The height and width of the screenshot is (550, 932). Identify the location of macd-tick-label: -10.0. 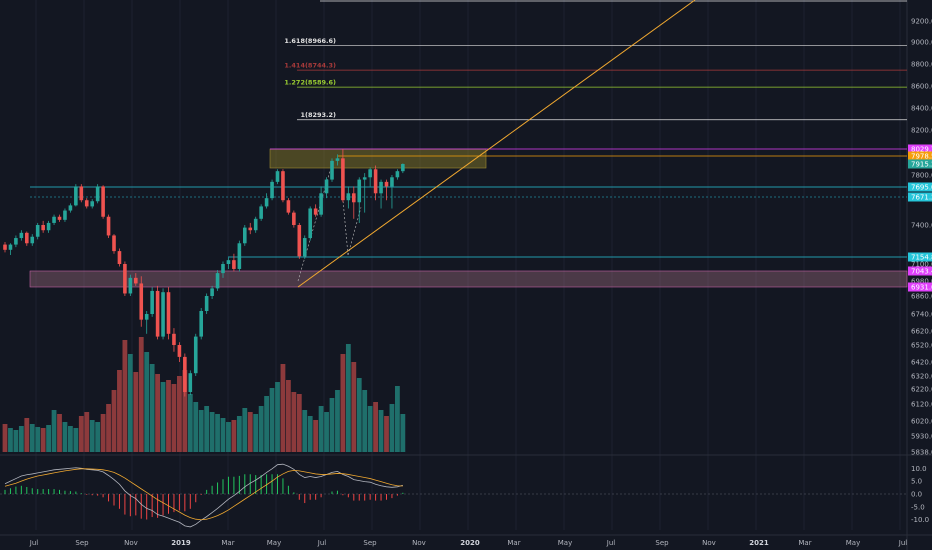
(920, 520).